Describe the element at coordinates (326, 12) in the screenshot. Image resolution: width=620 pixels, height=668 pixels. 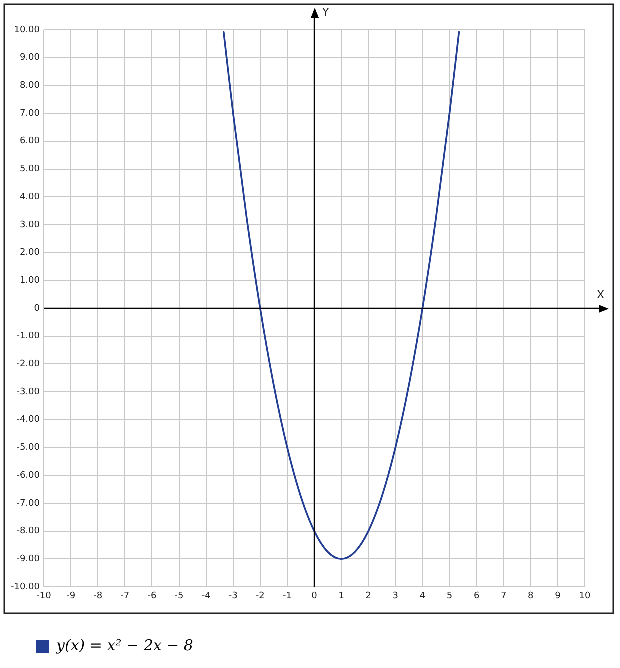
I see `y-axis-title: Y` at that location.